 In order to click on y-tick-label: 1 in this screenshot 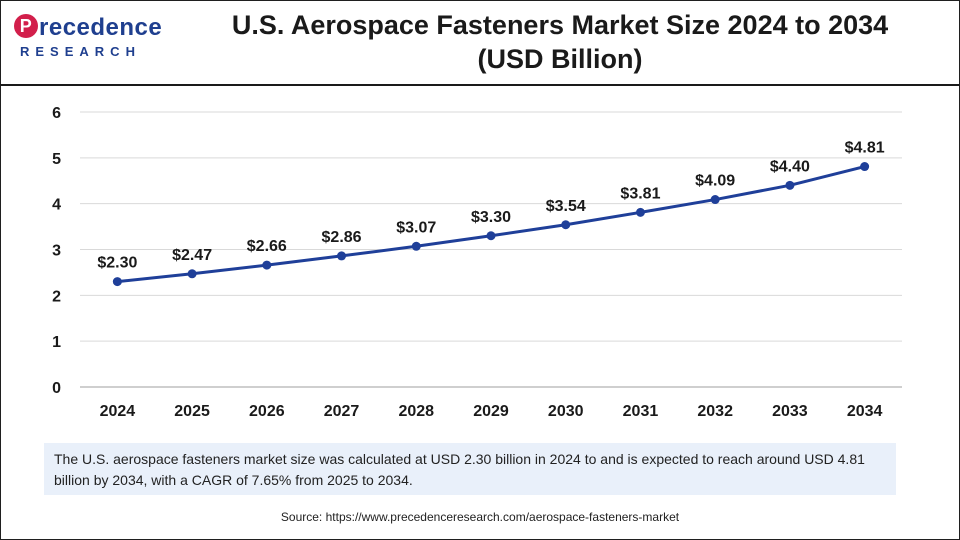, I will do `click(56, 342)`.